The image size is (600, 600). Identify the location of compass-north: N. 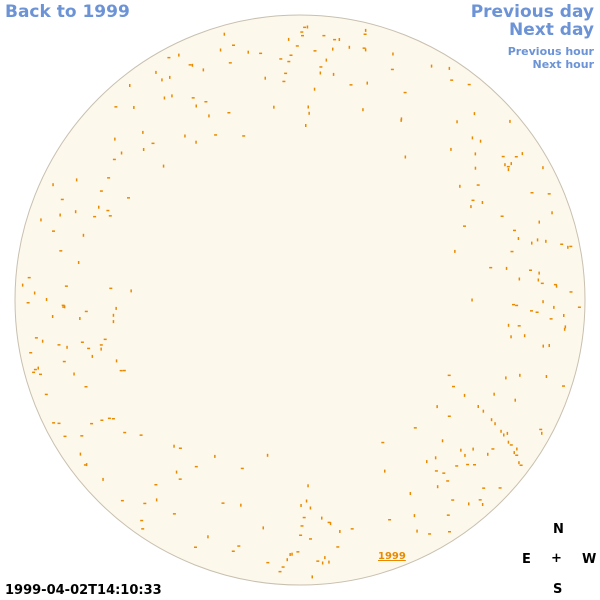
(558, 529).